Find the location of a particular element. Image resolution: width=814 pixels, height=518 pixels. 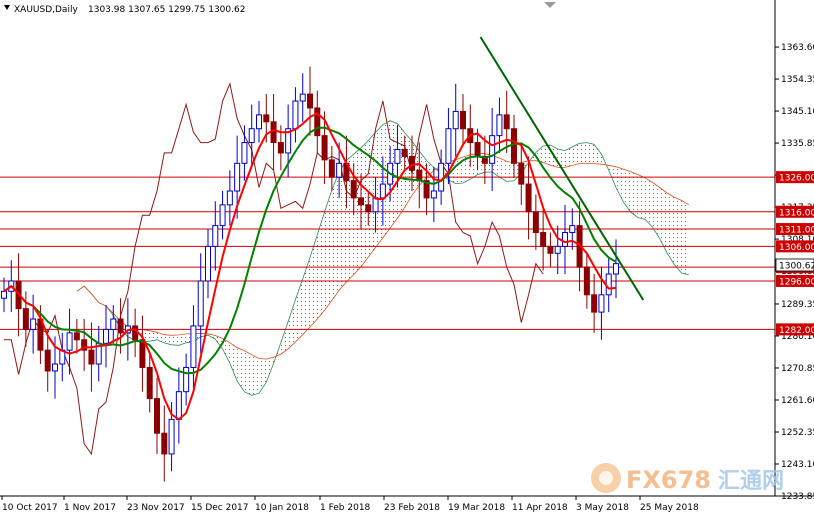

current-price-label: 1300.62 is located at coordinates (796, 266).